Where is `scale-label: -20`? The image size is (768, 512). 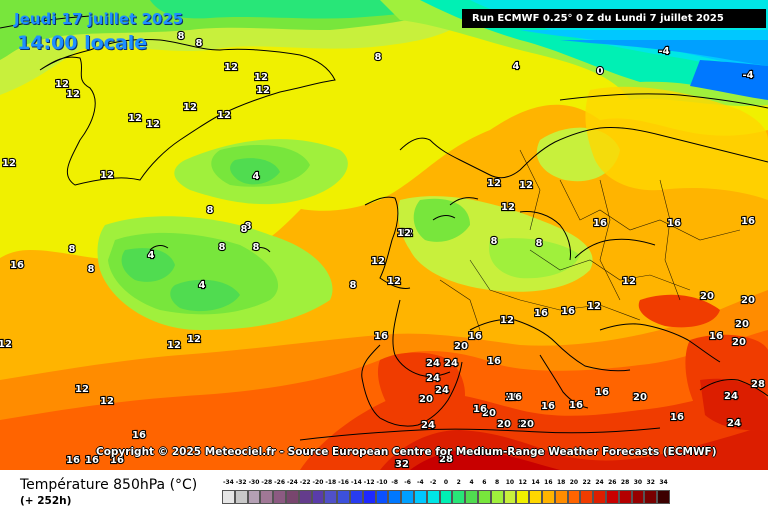
scale-label: -20 is located at coordinates (318, 482).